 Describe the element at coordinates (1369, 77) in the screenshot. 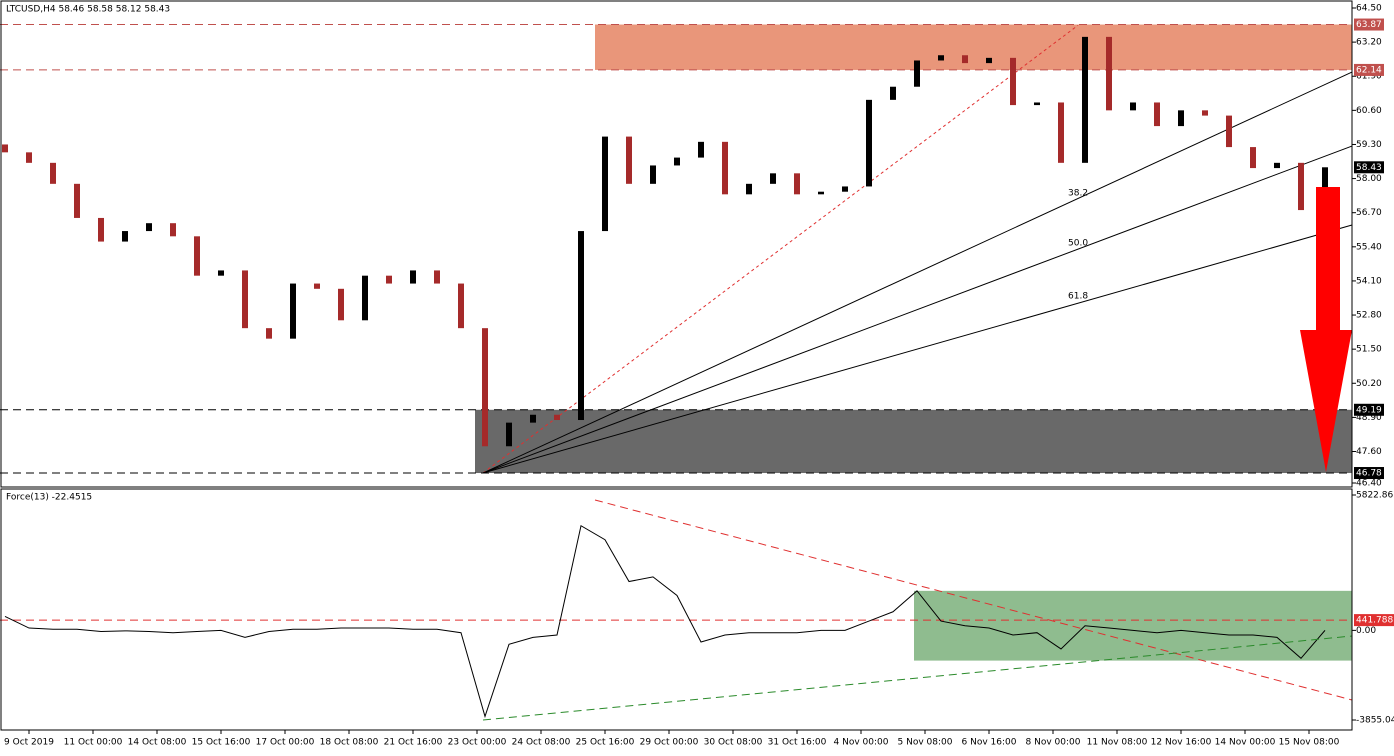

I see `y-tick-label: 61.90` at that location.